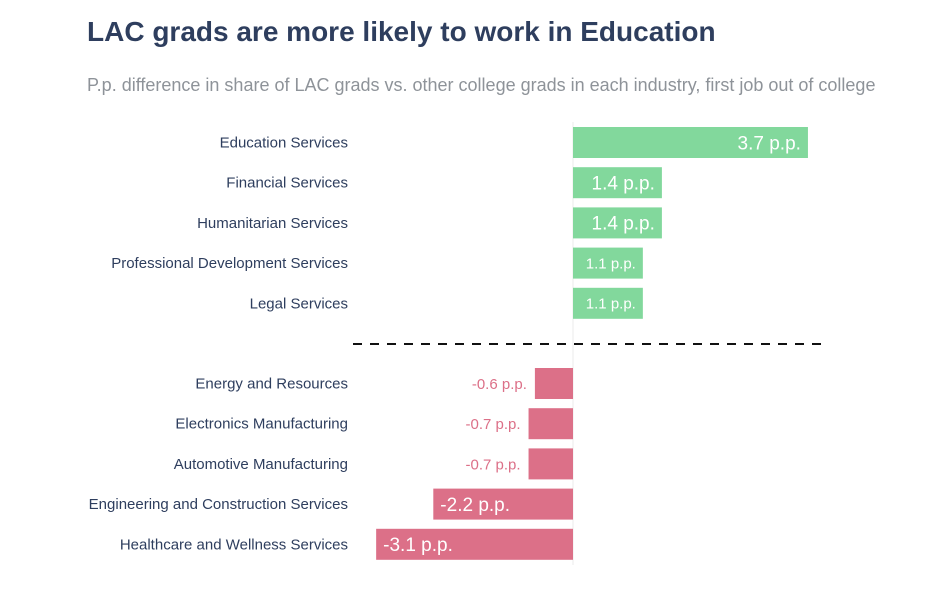 This screenshot has width=940, height=602. Describe the element at coordinates (299, 303) in the screenshot. I see `category-label: Legal Services` at that location.